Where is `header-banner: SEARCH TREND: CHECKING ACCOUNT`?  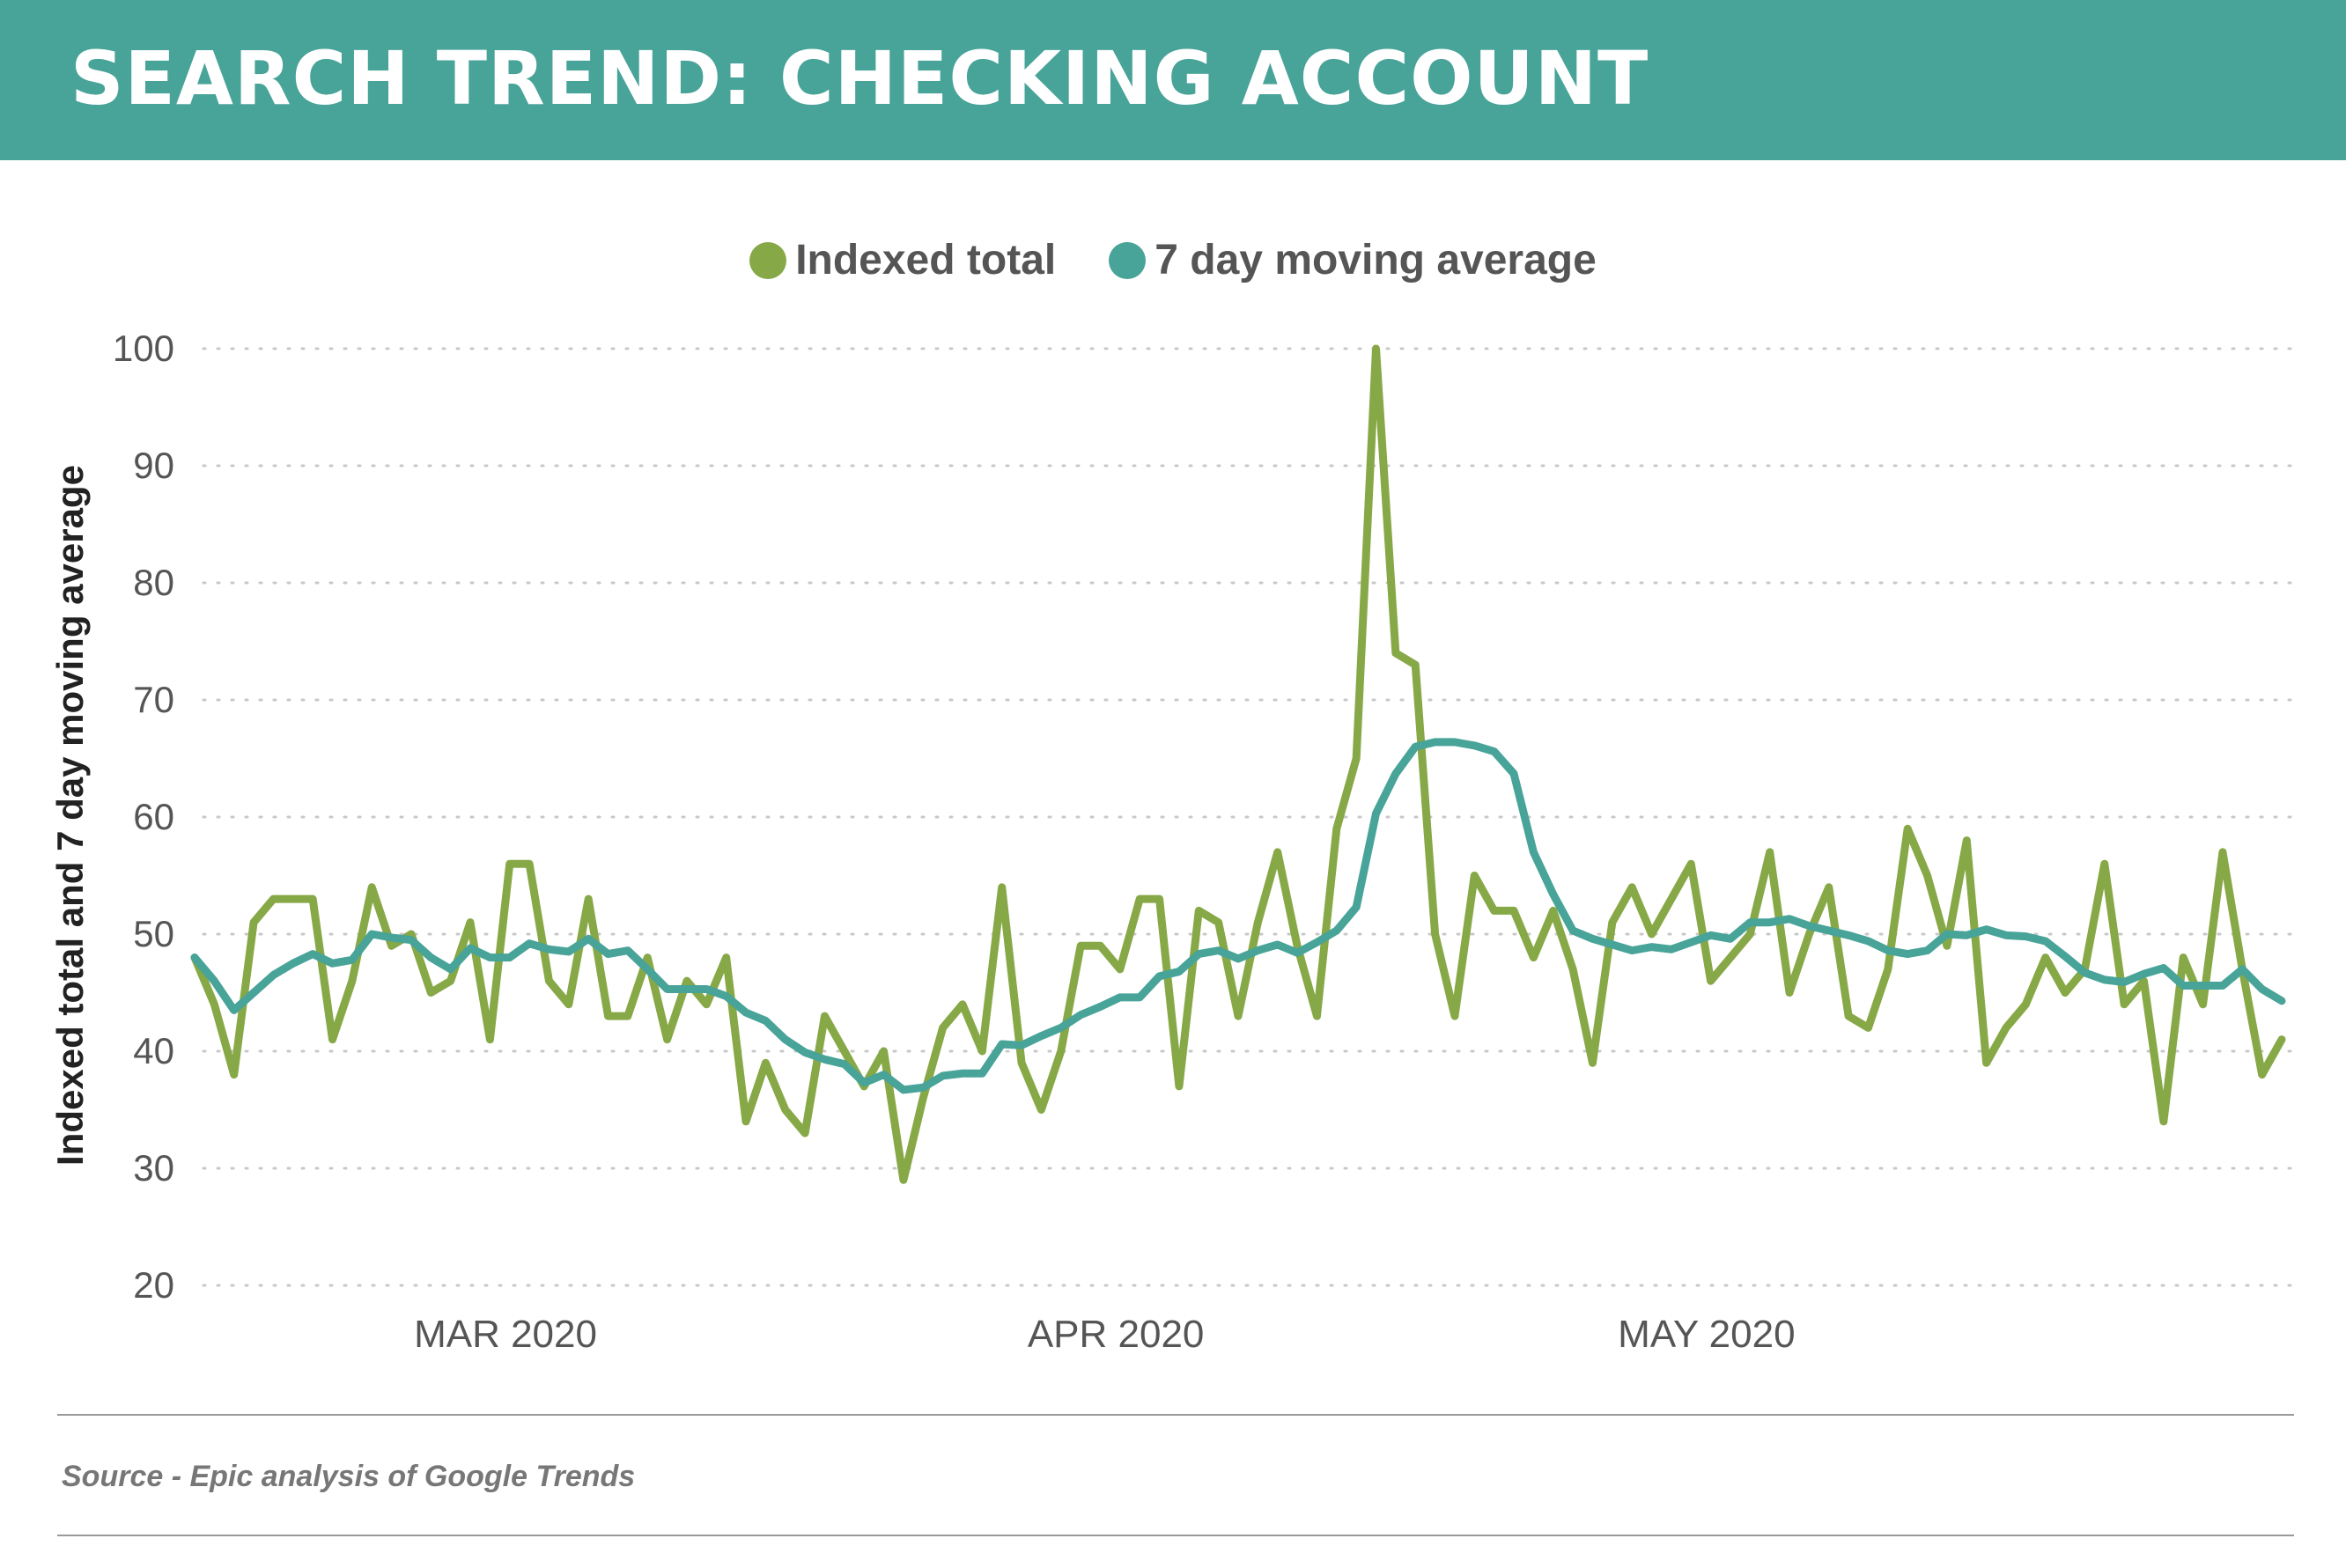
header-banner: SEARCH TREND: CHECKING ACCOUNT is located at coordinates (1173, 80).